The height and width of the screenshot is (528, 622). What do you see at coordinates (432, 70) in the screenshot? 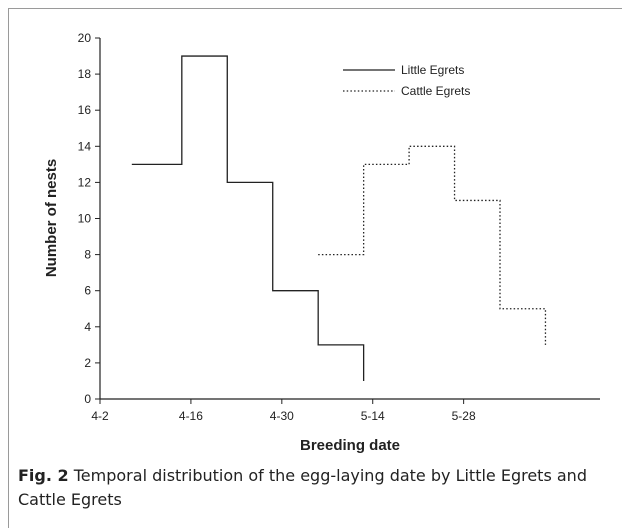
I see `legend-label: Little Egrets` at bounding box center [432, 70].